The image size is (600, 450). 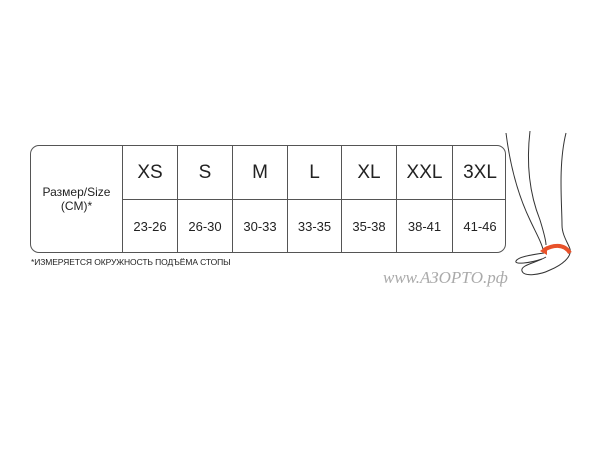 I want to click on size-column: XL 35-38, so click(x=369, y=199).